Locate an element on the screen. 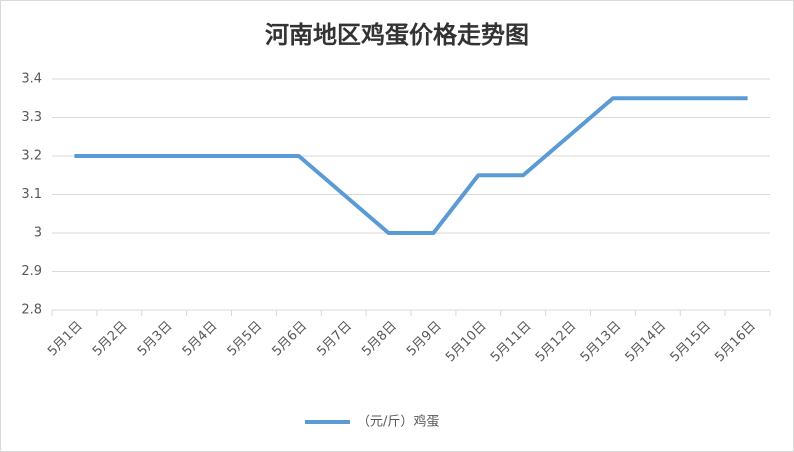  y-tick-label: 3.3 is located at coordinates (31, 117).